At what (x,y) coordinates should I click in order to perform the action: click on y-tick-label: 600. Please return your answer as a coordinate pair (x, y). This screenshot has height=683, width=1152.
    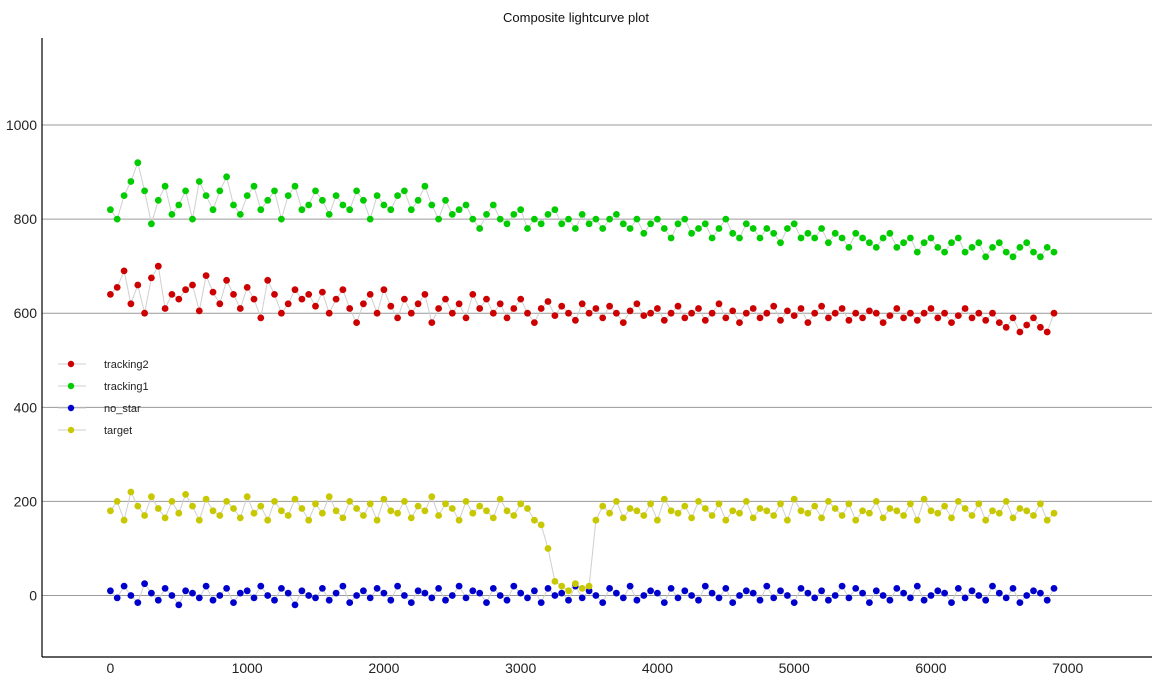
    Looking at the image, I should click on (26, 313).